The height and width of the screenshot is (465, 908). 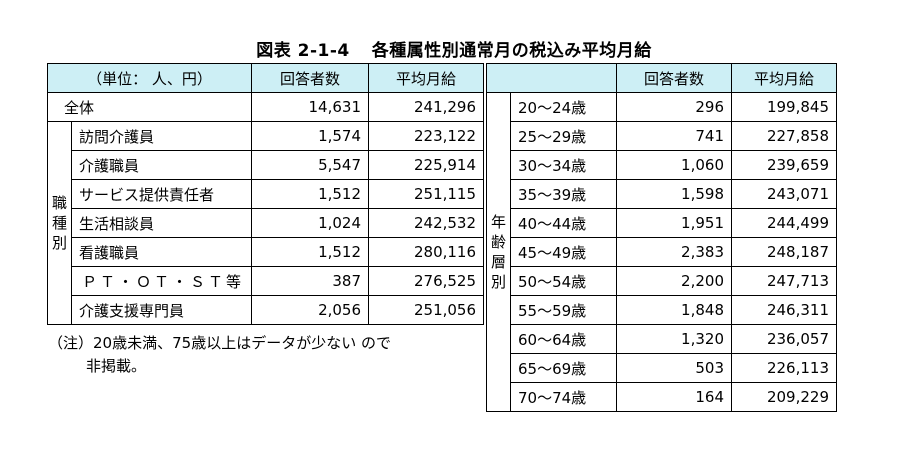 I want to click on row-count: 1,024, so click(x=310, y=223).